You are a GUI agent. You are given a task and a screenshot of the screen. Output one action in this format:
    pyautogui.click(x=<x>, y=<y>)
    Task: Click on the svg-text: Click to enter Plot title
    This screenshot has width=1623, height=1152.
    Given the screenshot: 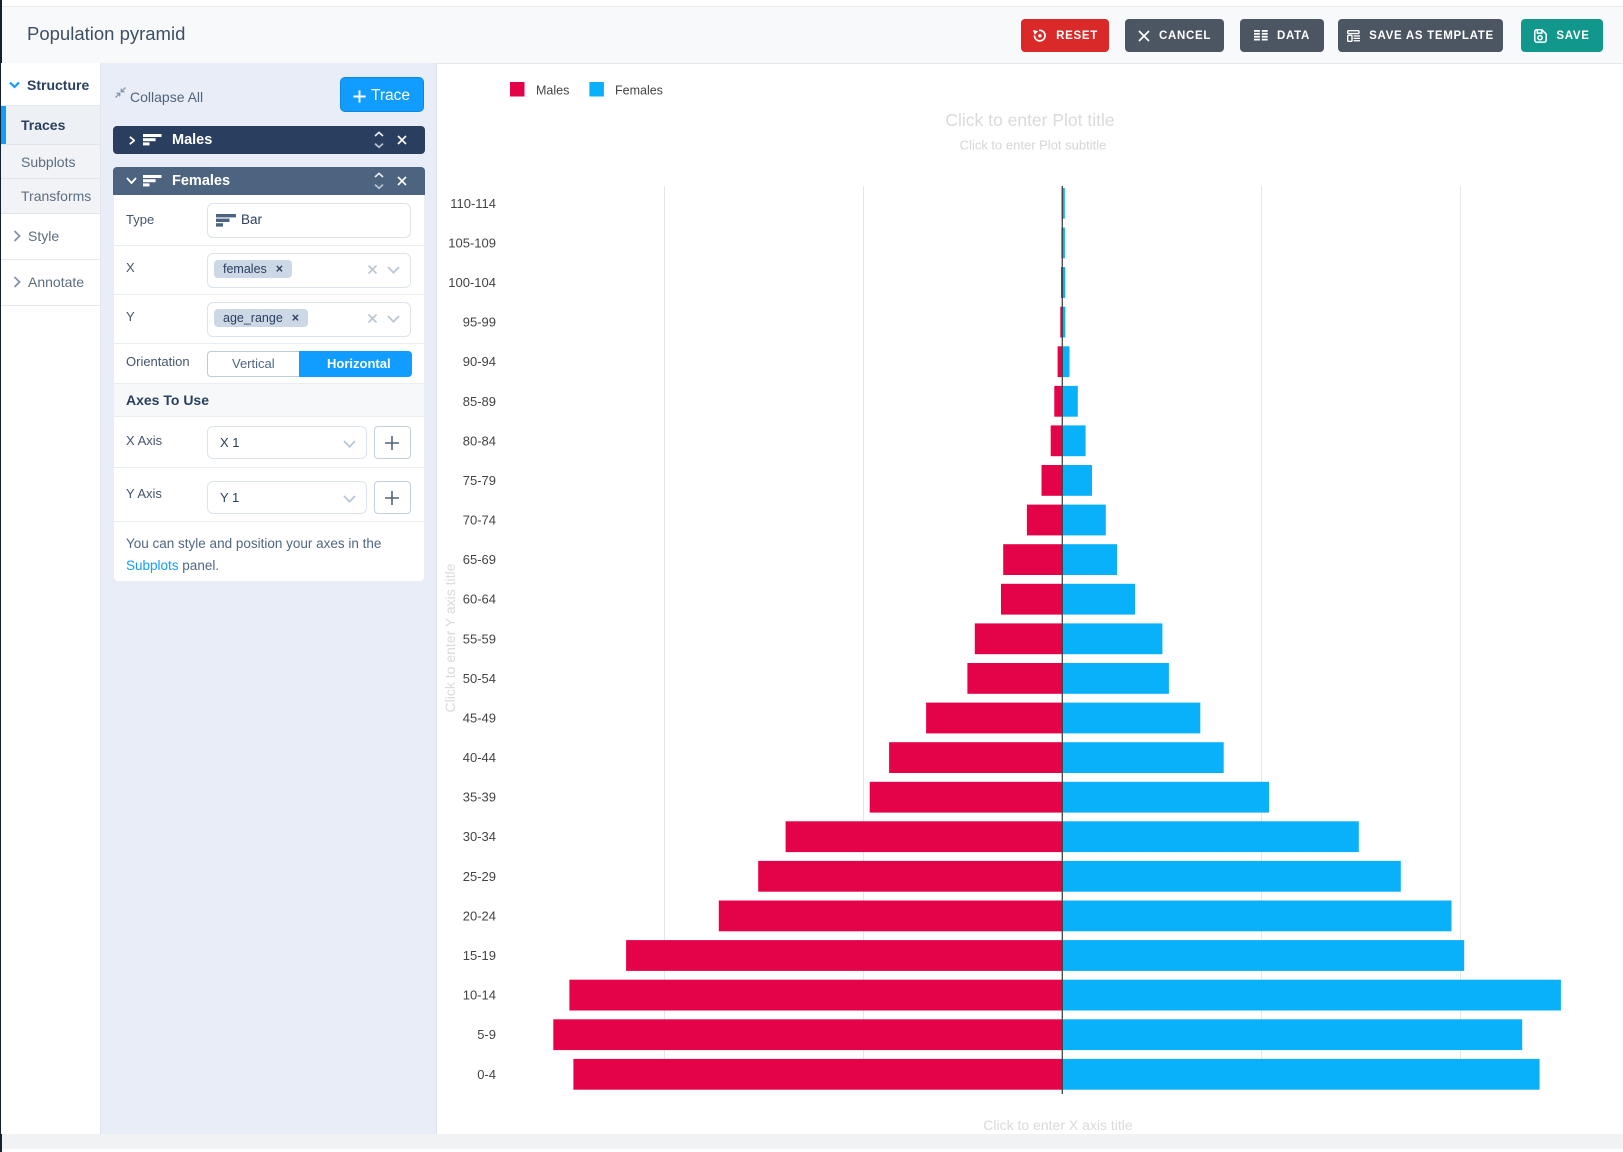 What is the action you would take?
    pyautogui.click(x=1029, y=120)
    